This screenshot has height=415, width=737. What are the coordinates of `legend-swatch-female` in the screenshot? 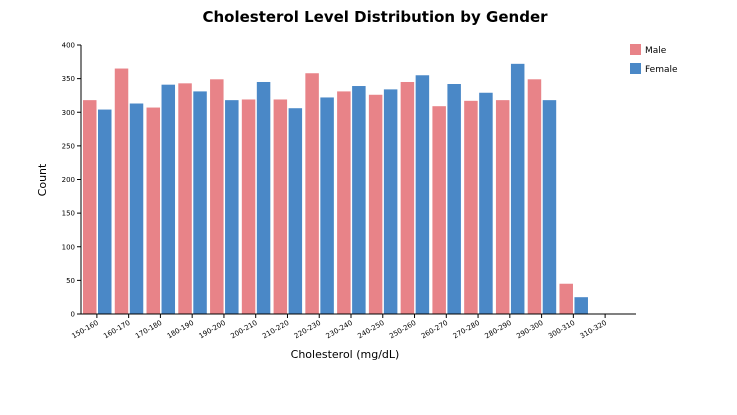 It's located at (635, 68).